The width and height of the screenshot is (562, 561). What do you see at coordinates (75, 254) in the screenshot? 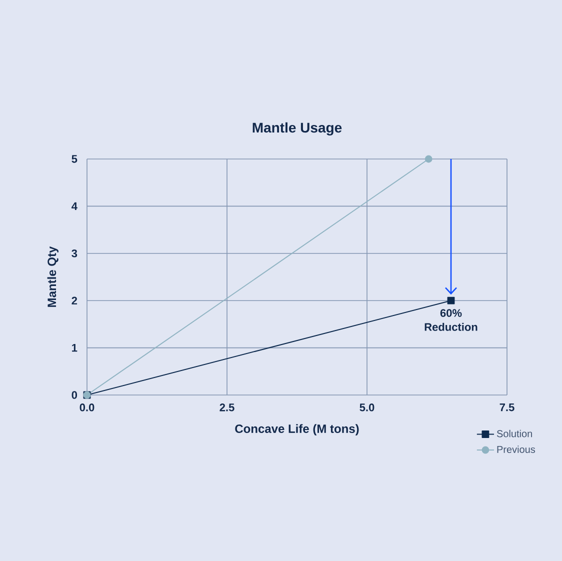
I see `y-tick-label: 3` at bounding box center [75, 254].